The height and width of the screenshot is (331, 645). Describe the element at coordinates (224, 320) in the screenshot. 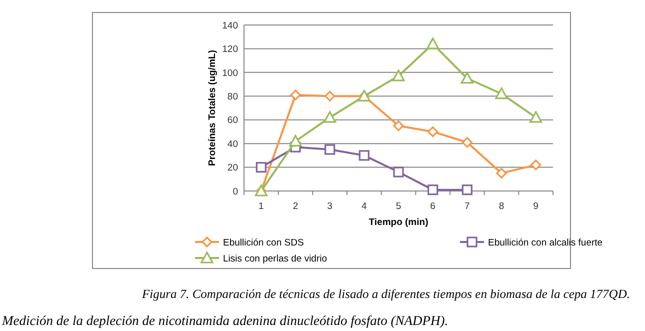

I see `text: Medición de la depleción de nicotinamida adenina dinucleótido fosfato (NADPH).` at that location.